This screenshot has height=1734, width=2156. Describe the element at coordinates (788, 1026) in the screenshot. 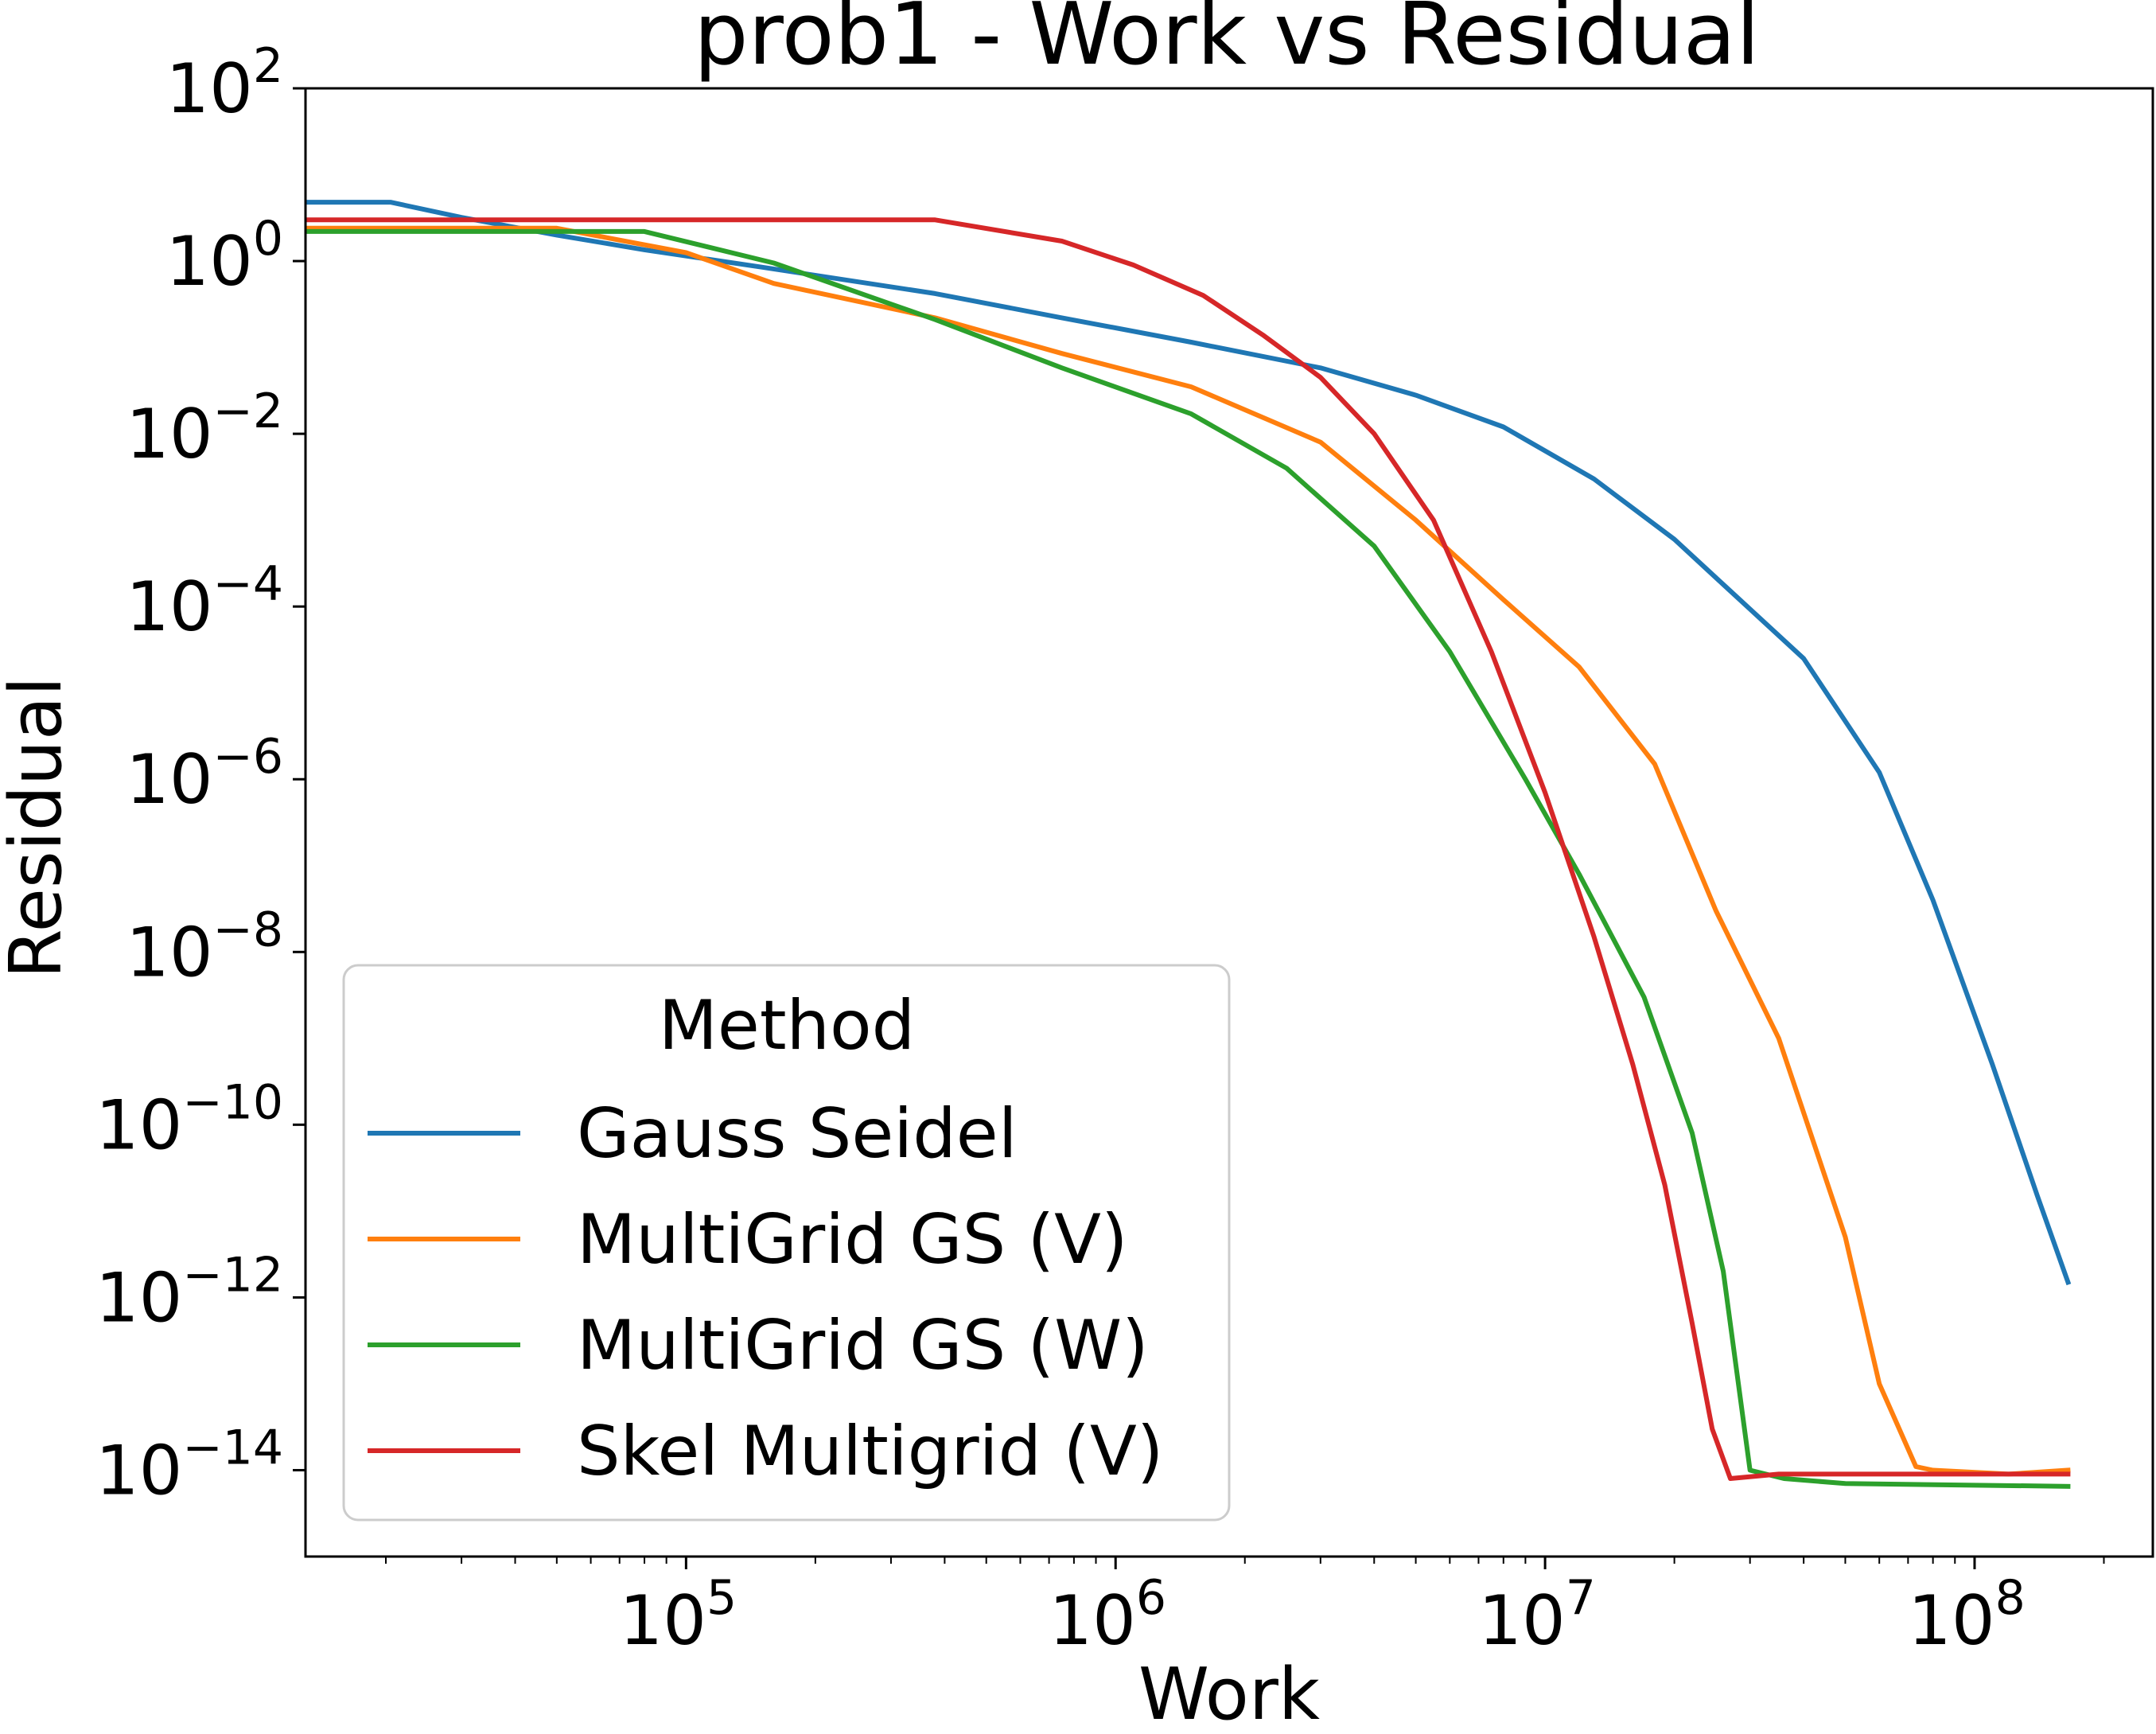

I see `legend-title: Method` at that location.